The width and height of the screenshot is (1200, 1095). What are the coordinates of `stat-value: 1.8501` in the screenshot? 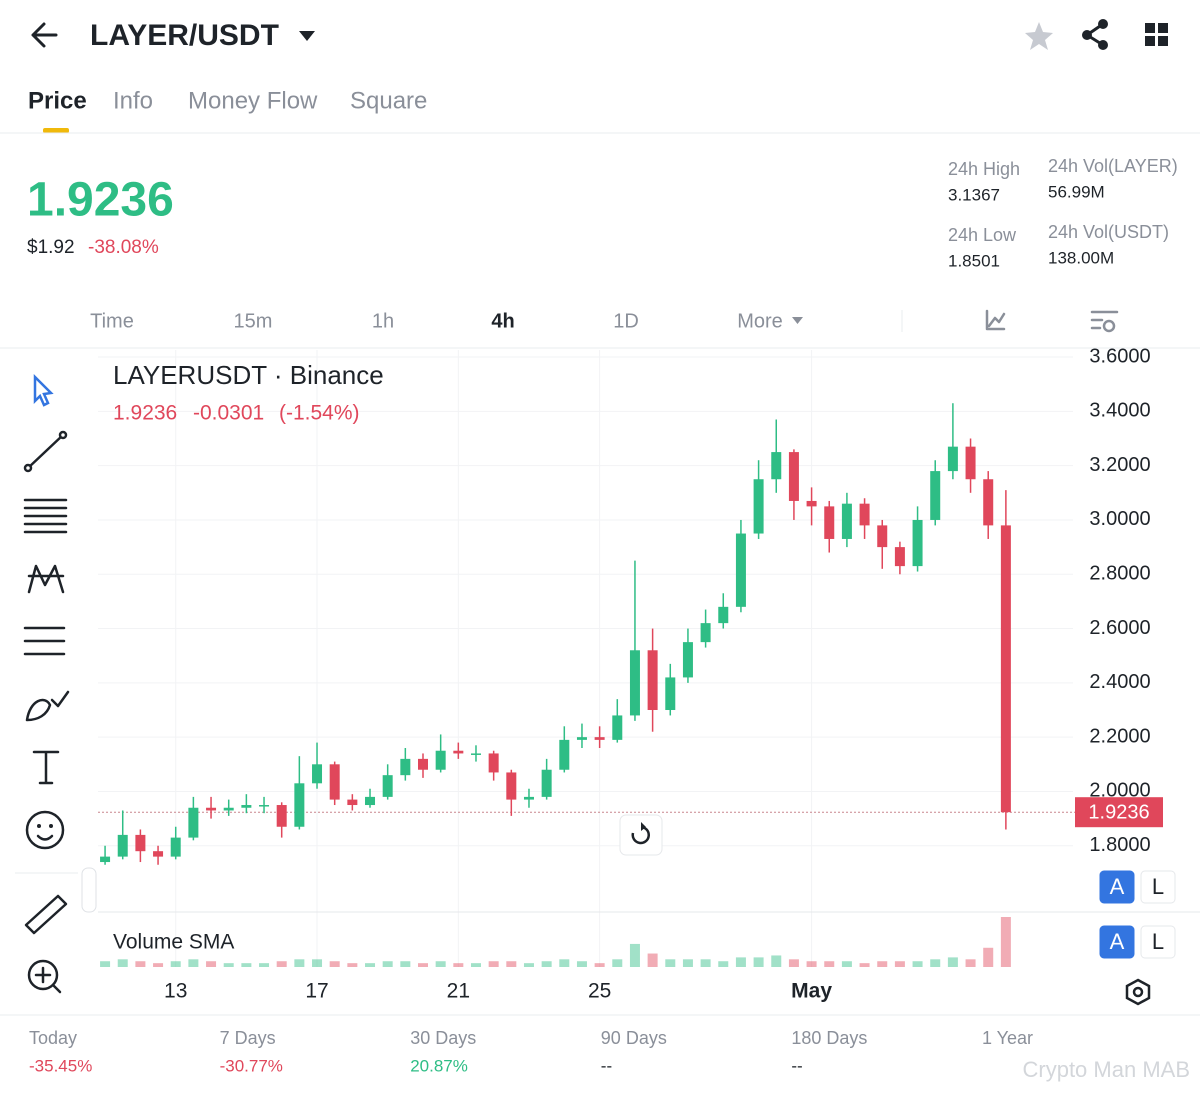 It's located at (974, 260).